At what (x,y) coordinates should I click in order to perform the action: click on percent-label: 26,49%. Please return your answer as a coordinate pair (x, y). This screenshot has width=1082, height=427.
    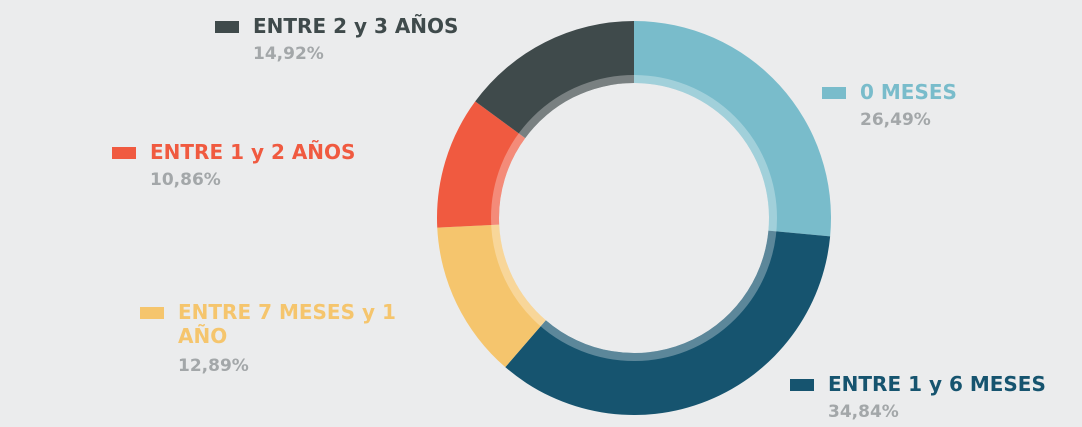
    Looking at the image, I should click on (895, 120).